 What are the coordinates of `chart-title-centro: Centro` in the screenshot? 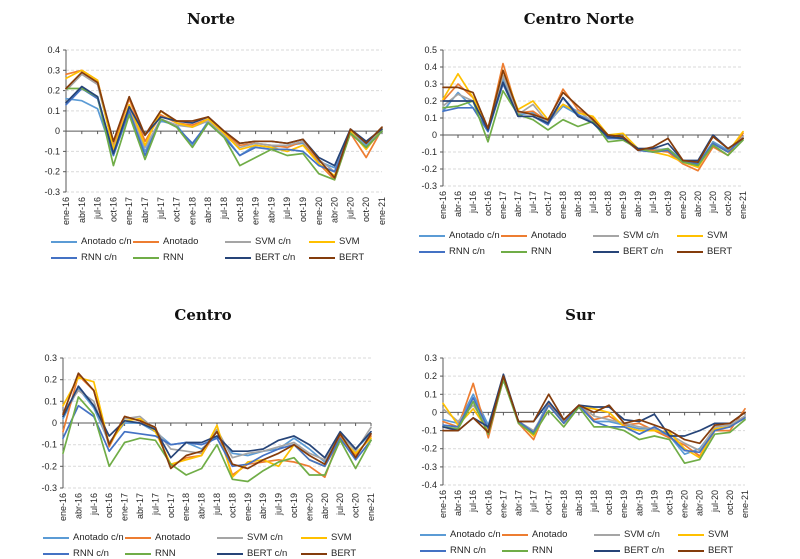 It's located at (203, 315).